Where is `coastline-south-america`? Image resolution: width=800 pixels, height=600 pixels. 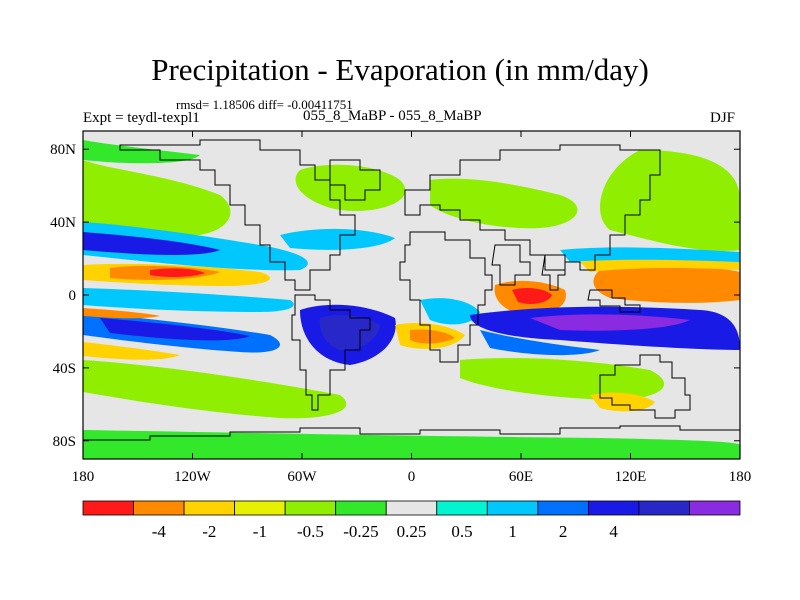
coastline-south-america is located at coordinates (331, 352).